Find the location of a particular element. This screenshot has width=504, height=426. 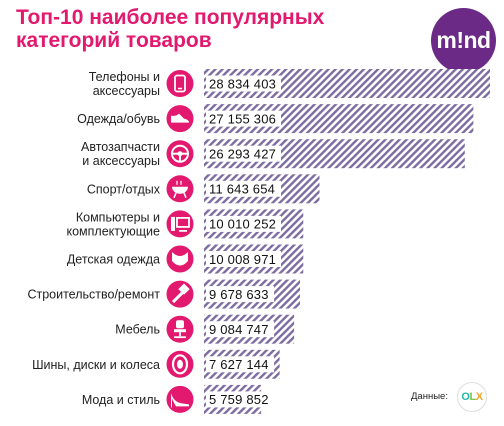

high-heel-icon is located at coordinates (180, 399).